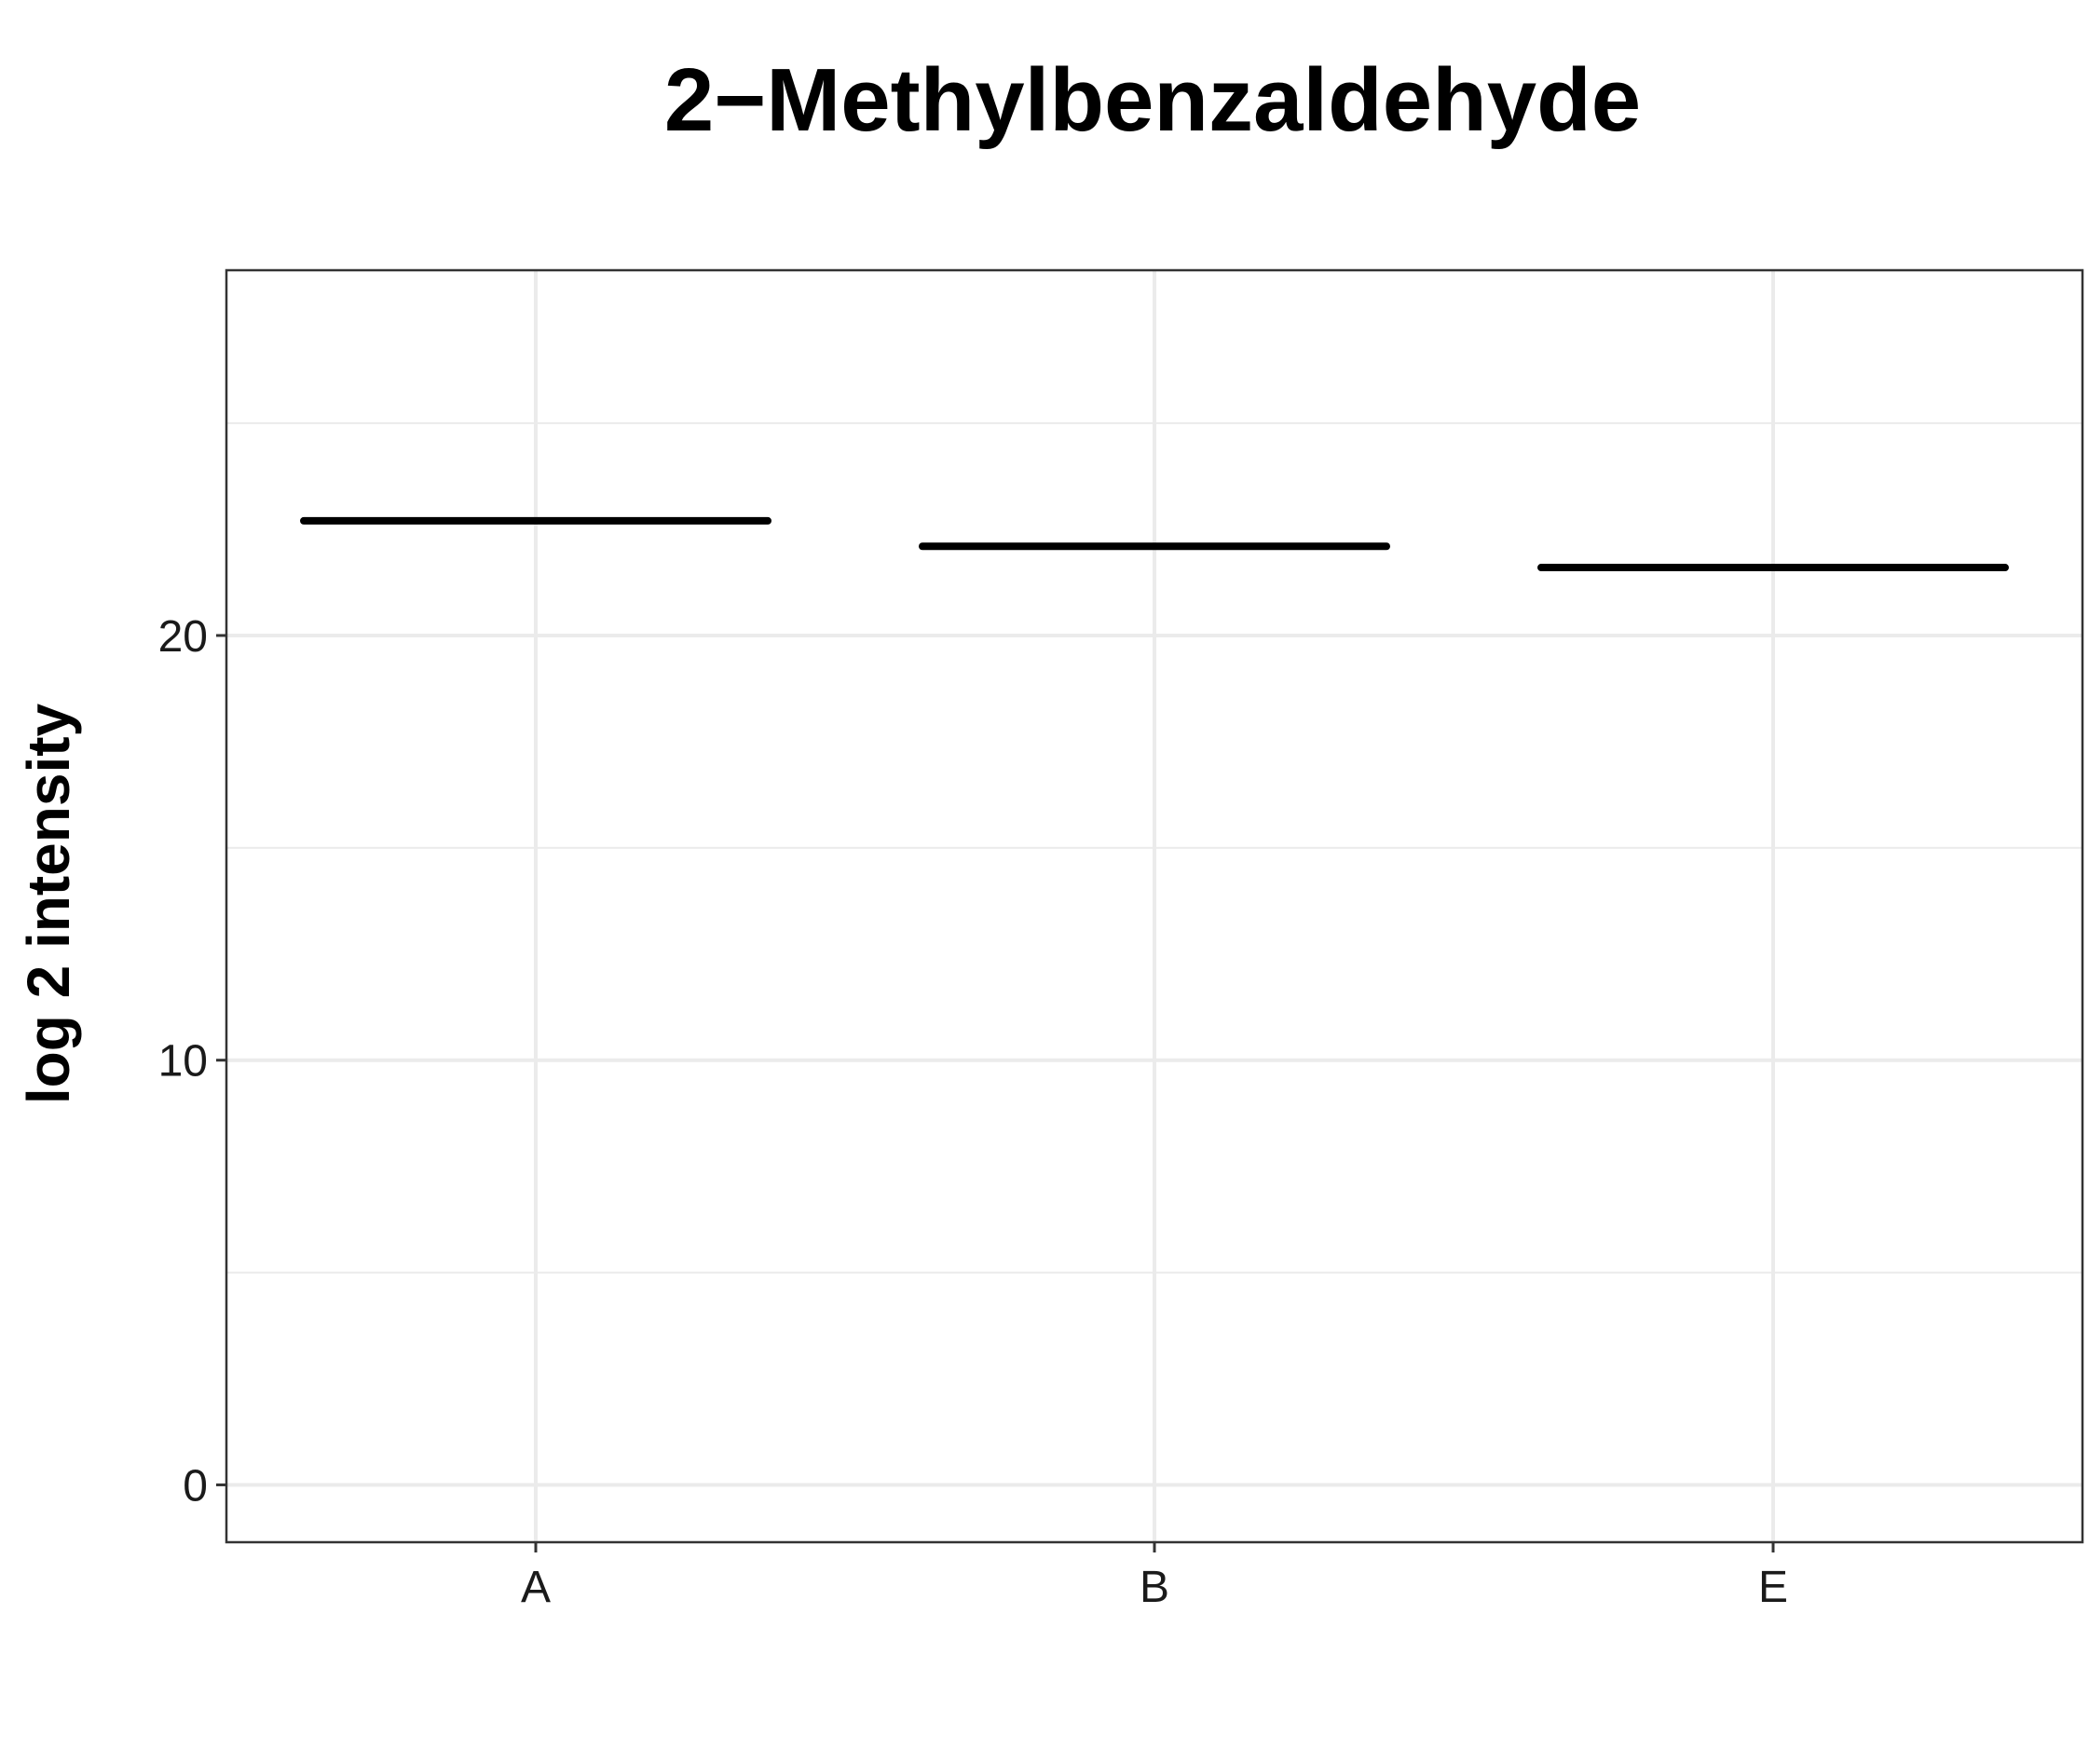 The image size is (2089, 1764). What do you see at coordinates (195, 1486) in the screenshot?
I see `y-tick-label: 0` at bounding box center [195, 1486].